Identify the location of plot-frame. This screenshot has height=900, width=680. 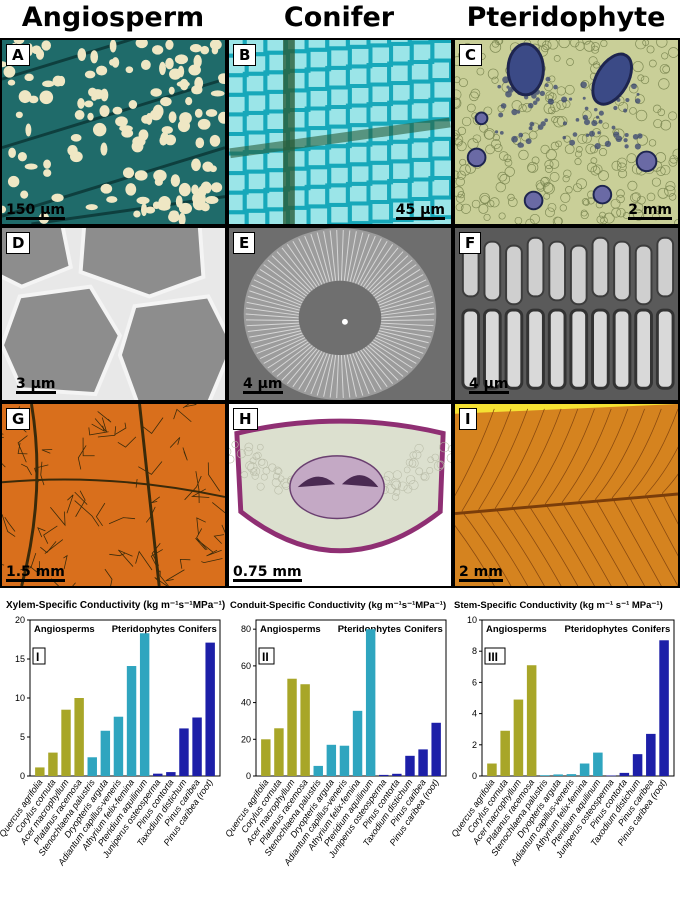
(125, 698).